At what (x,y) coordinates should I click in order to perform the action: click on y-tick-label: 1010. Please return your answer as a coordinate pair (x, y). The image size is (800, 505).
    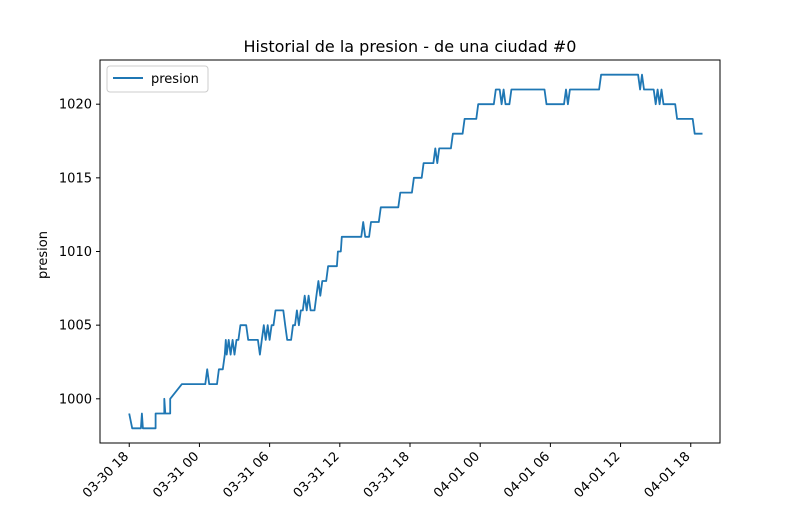
    Looking at the image, I should click on (75, 252).